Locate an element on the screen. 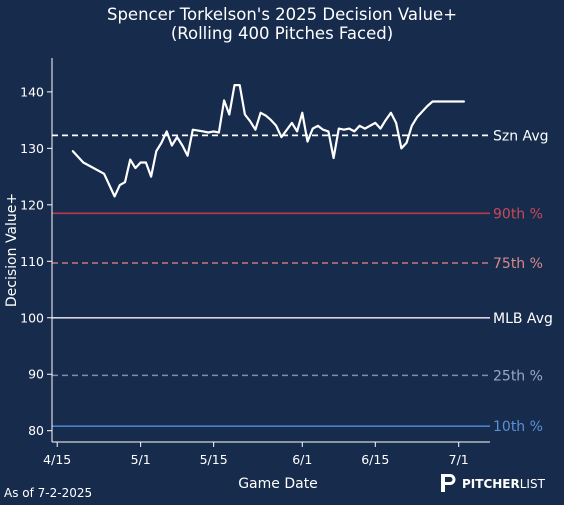 This screenshot has width=564, height=505. y-tick-label-1: 90 is located at coordinates (36, 374).